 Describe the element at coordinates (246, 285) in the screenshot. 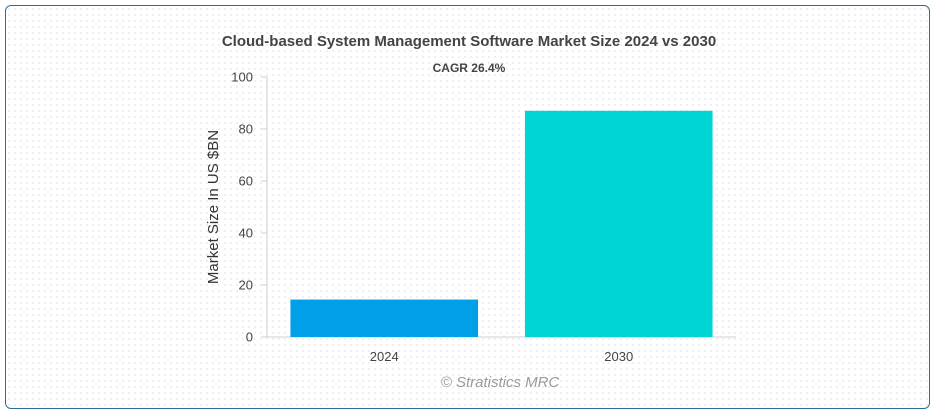

I see `y-tick-label: 20` at that location.